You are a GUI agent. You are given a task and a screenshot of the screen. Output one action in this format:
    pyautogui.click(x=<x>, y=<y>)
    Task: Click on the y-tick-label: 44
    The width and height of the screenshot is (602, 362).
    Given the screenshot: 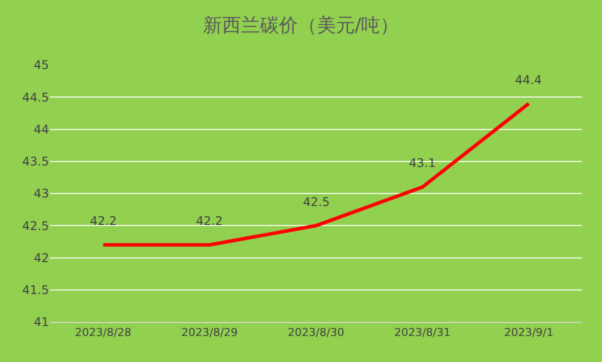 What is the action you would take?
    pyautogui.click(x=41, y=129)
    